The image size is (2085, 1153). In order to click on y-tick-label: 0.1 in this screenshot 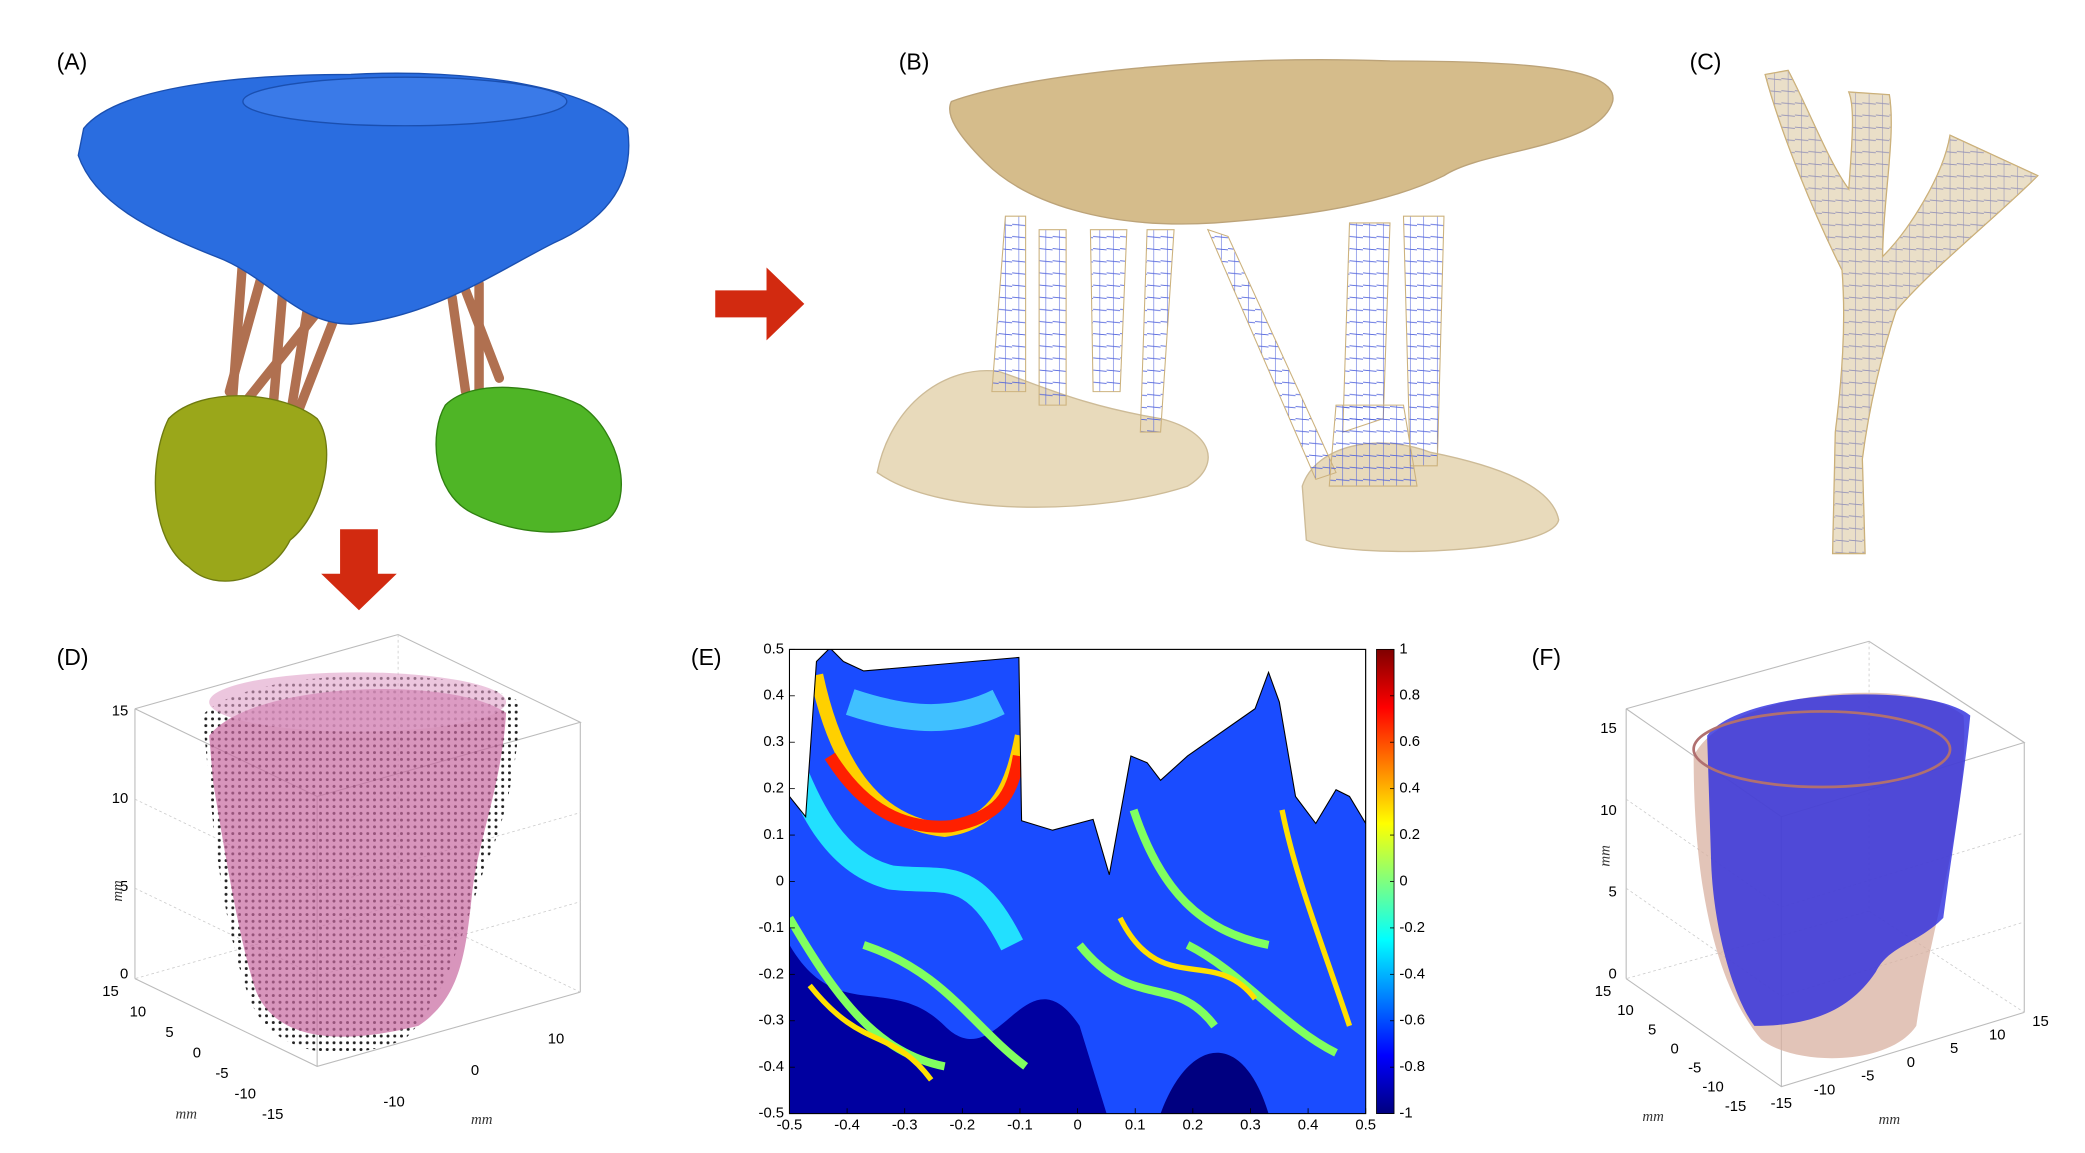, I will do `click(773, 835)`.